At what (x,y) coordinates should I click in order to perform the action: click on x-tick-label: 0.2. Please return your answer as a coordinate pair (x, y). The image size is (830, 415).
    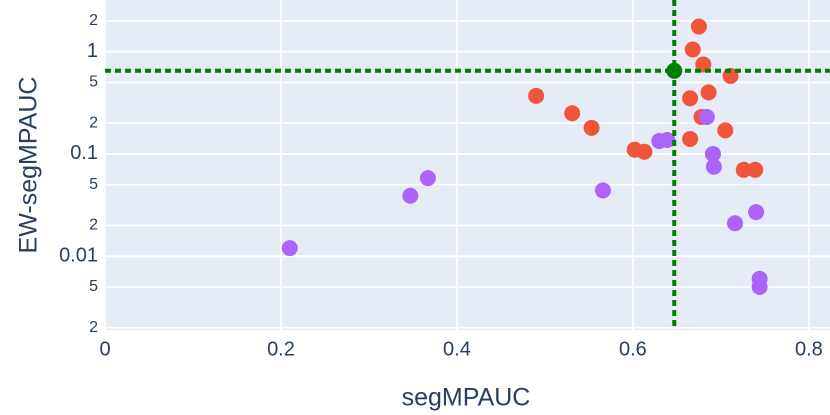
    Looking at the image, I should click on (281, 349).